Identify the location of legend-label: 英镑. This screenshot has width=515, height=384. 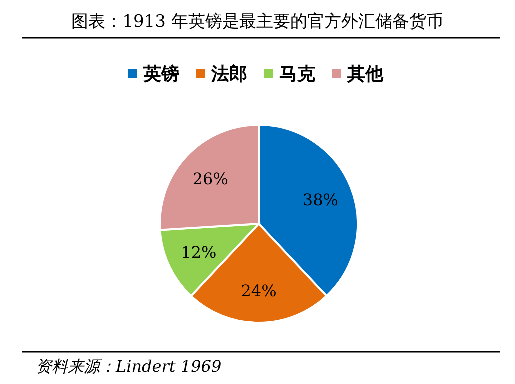
(161, 74).